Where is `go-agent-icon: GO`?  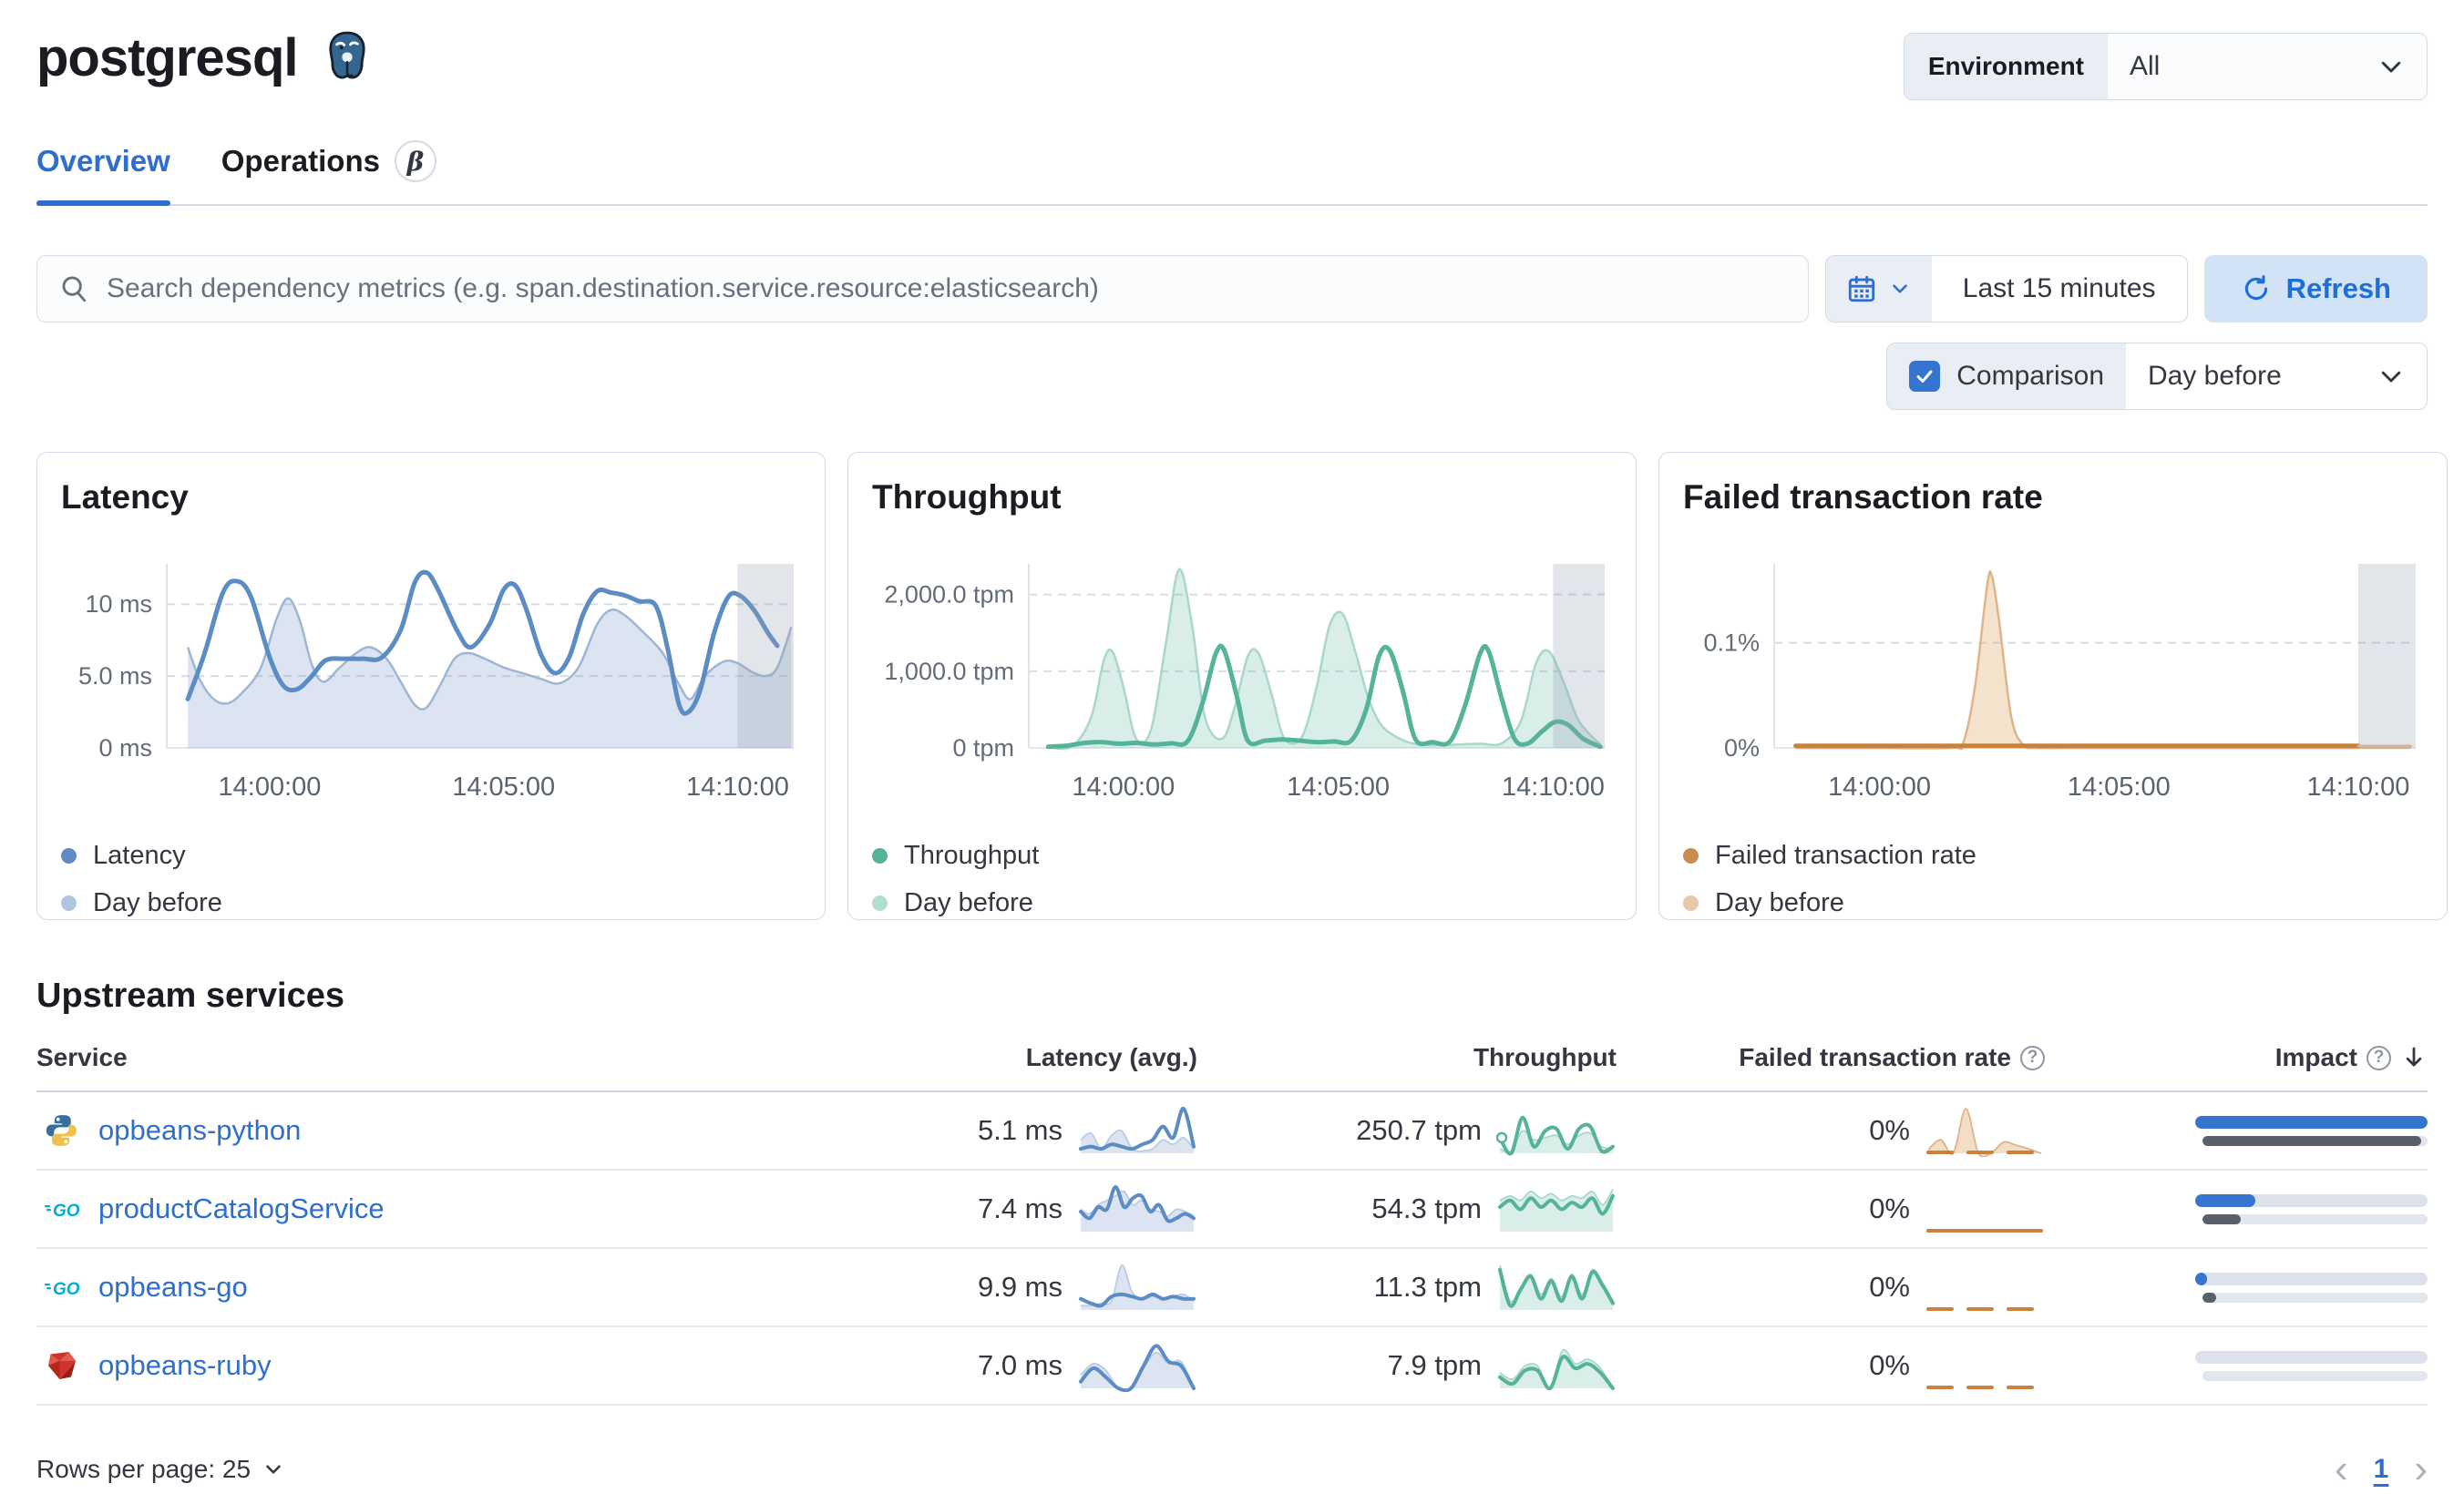 go-agent-icon: GO is located at coordinates (62, 1287).